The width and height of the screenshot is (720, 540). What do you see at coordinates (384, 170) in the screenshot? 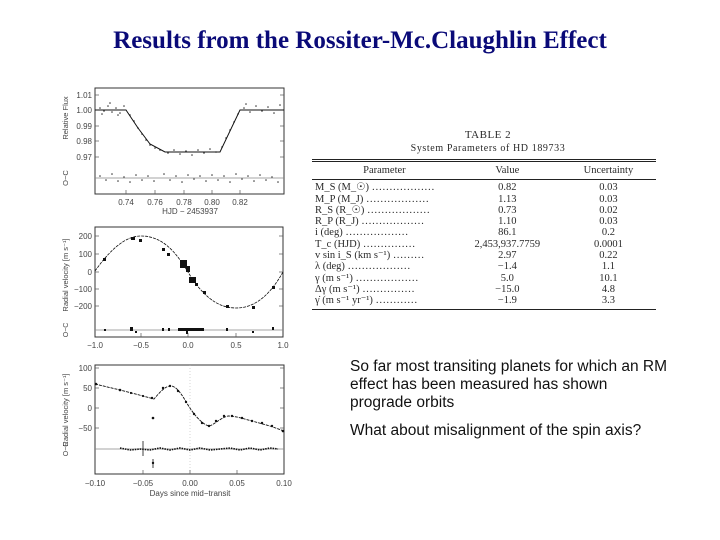
I see `column-header-parameter: Parameter` at bounding box center [384, 170].